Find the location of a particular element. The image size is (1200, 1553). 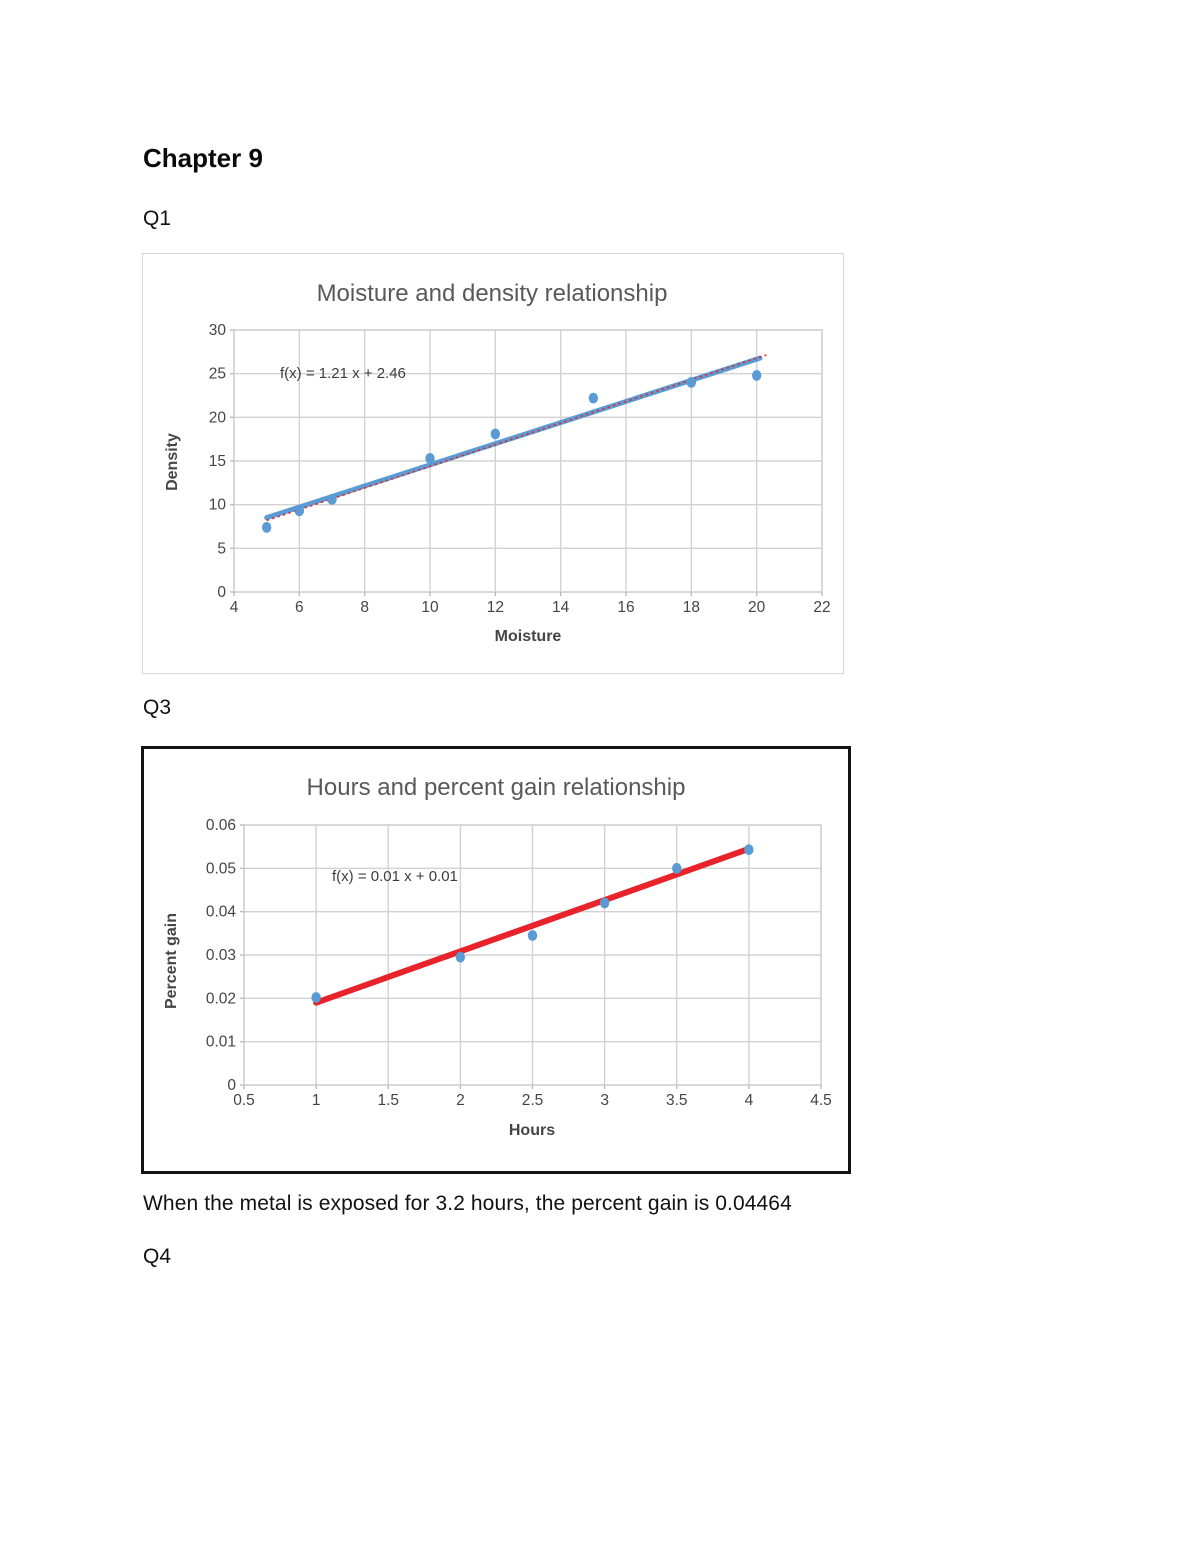

svg-text: 12 is located at coordinates (495, 607).